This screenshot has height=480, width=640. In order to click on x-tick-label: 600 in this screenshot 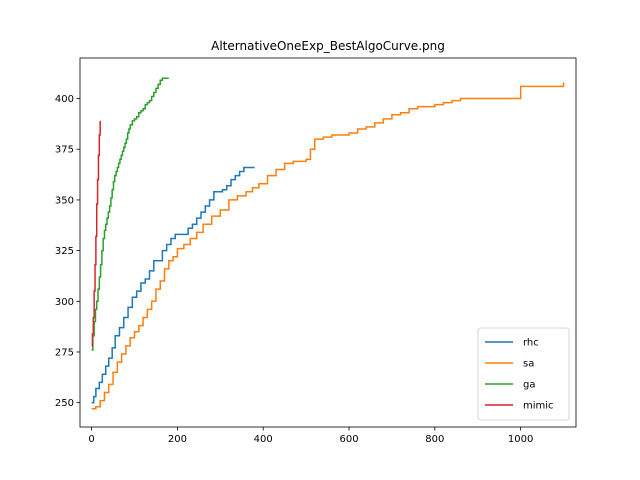, I will do `click(348, 439)`.